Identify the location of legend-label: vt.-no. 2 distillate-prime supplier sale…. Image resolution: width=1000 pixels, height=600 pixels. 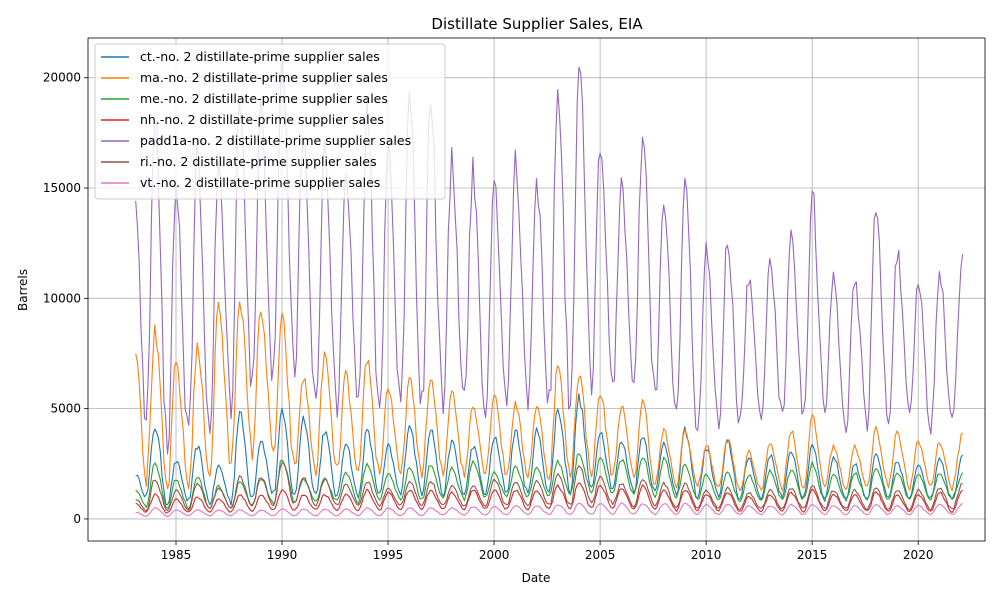
(260, 182).